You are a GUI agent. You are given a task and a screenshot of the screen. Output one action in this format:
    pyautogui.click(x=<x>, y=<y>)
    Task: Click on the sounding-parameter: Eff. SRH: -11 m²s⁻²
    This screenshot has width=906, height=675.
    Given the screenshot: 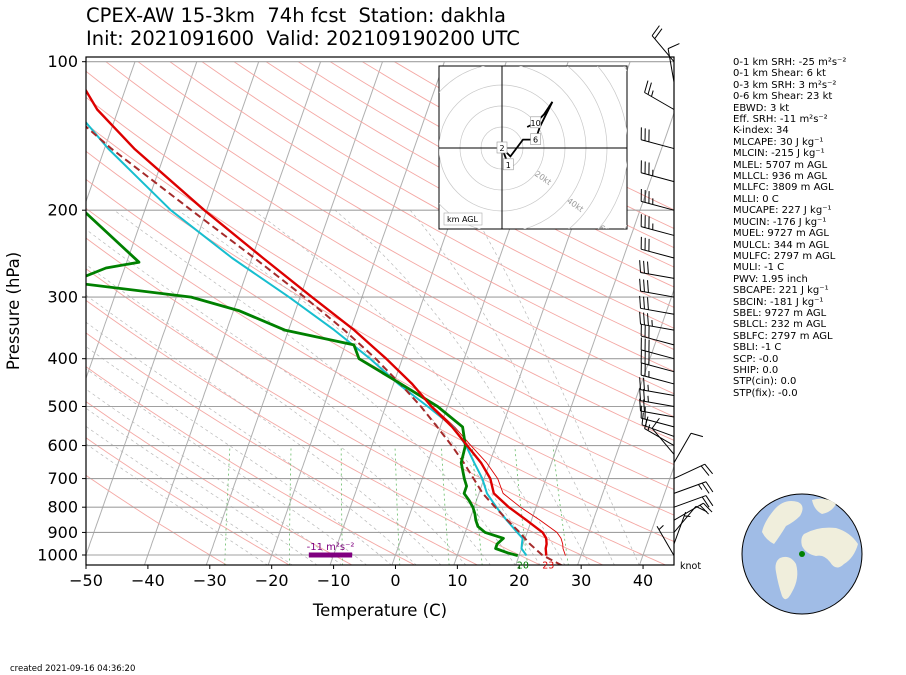 What is the action you would take?
    pyautogui.click(x=780, y=120)
    